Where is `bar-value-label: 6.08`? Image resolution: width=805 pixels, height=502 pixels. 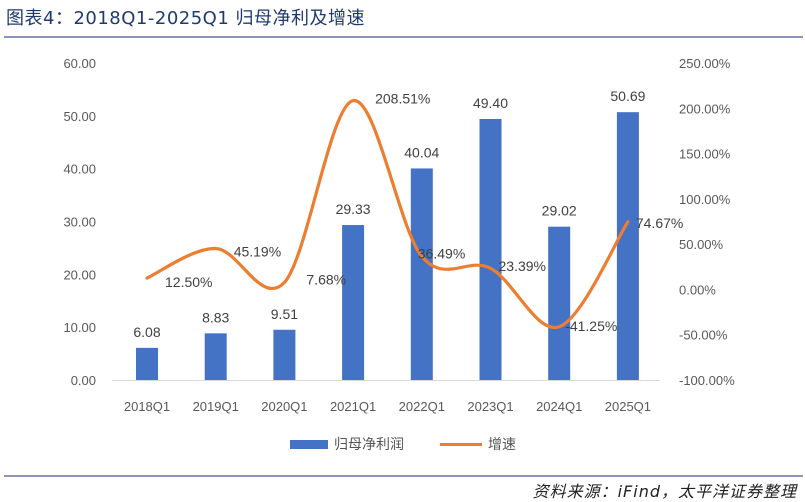 bar-value-label: 6.08 is located at coordinates (146, 332).